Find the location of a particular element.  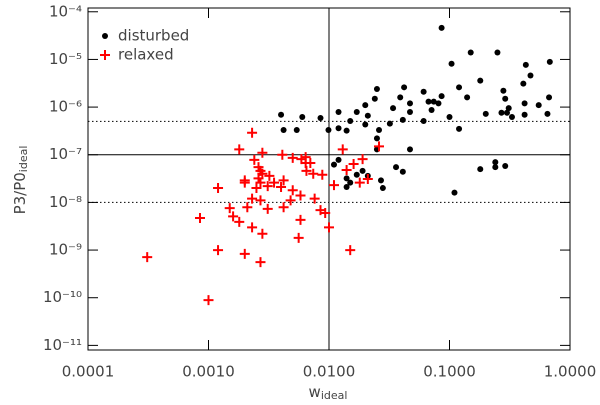

legend-label: relaxed is located at coordinates (146, 55).